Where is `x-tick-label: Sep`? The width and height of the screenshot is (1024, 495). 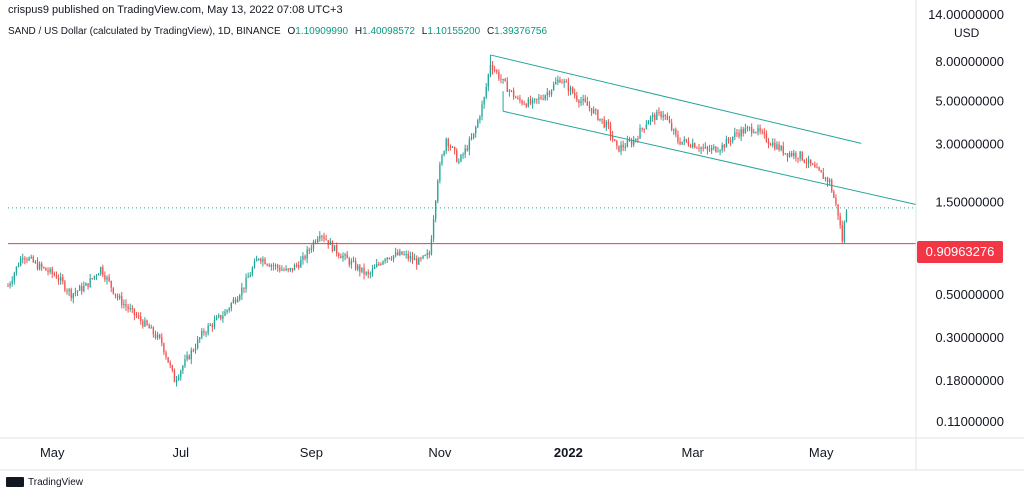 x-tick-label: Sep is located at coordinates (311, 452).